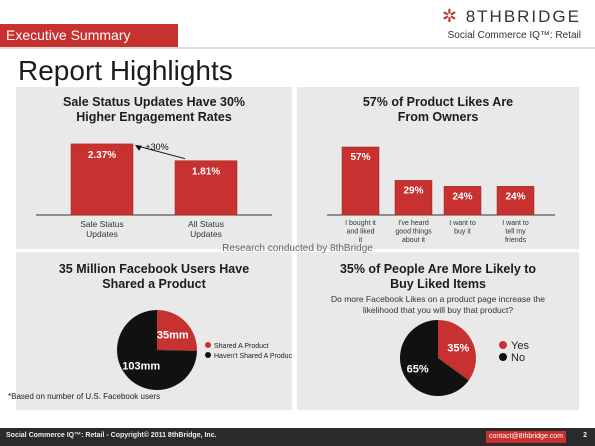  What do you see at coordinates (438, 109) in the screenshot?
I see `chart-title: 57% of Product Likes Are From Owners` at bounding box center [438, 109].